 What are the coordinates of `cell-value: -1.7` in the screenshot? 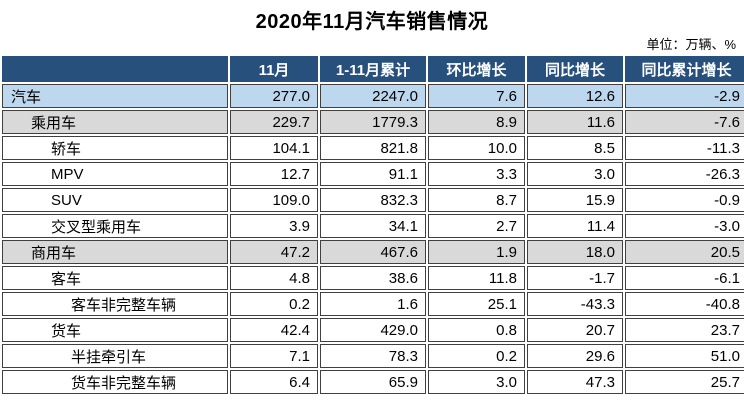 It's located at (575, 278).